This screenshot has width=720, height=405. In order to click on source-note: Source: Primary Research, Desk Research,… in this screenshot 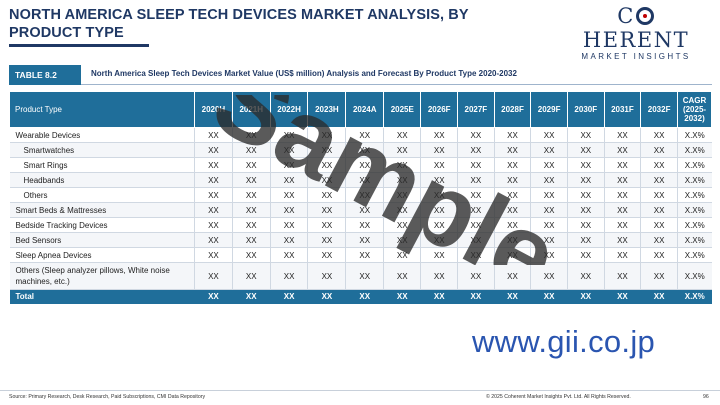, I will do `click(107, 397)`.